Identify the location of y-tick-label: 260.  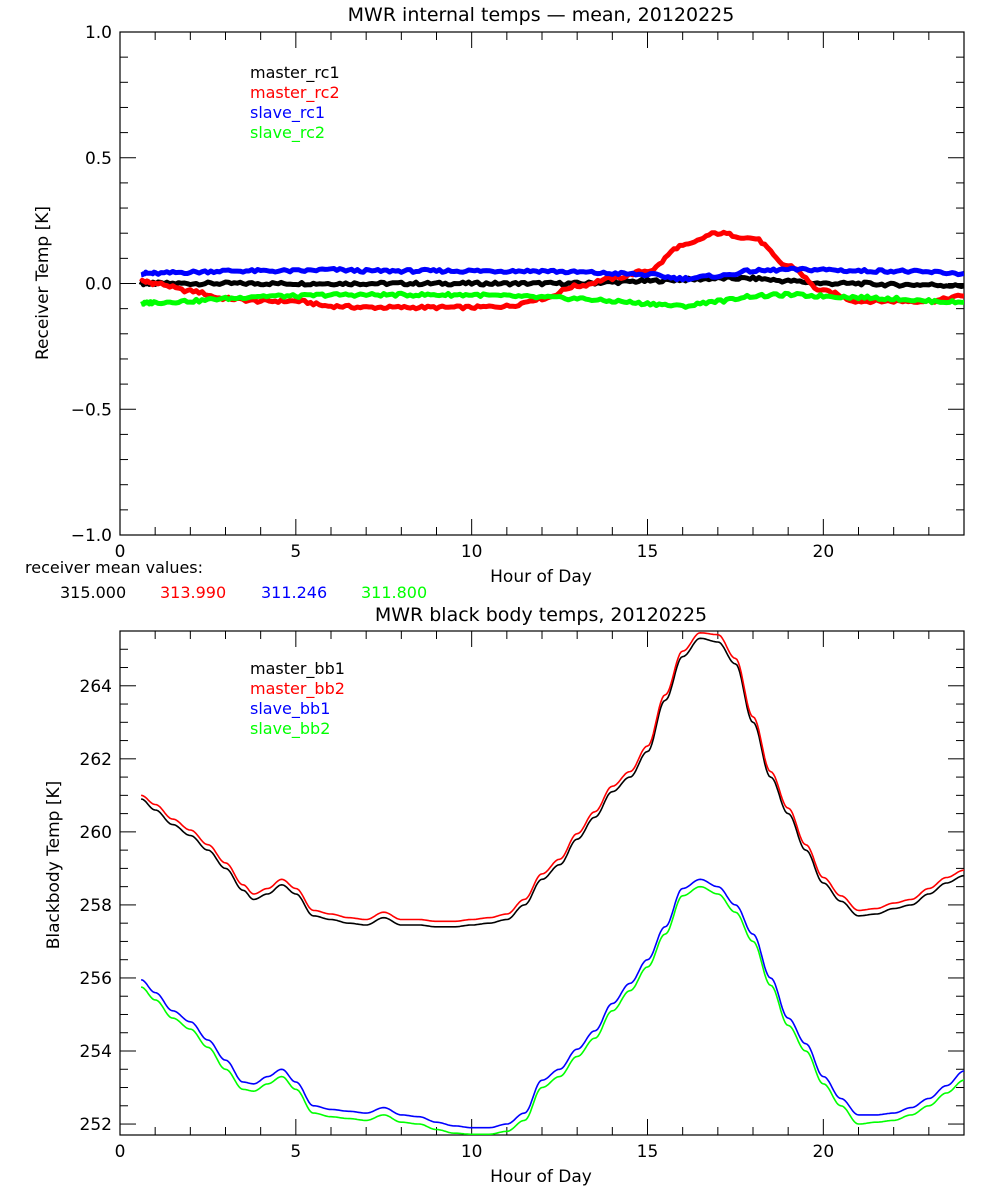
(96, 833).